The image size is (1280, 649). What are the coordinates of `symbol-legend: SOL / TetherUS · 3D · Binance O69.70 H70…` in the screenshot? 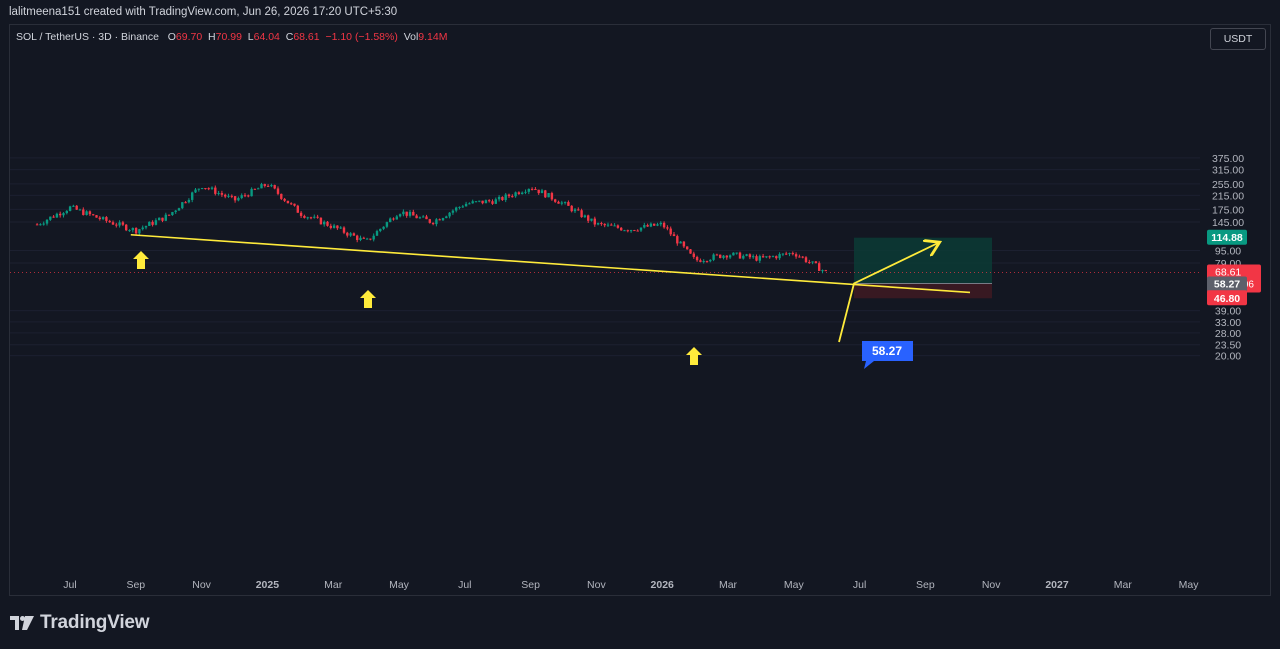 It's located at (231, 37).